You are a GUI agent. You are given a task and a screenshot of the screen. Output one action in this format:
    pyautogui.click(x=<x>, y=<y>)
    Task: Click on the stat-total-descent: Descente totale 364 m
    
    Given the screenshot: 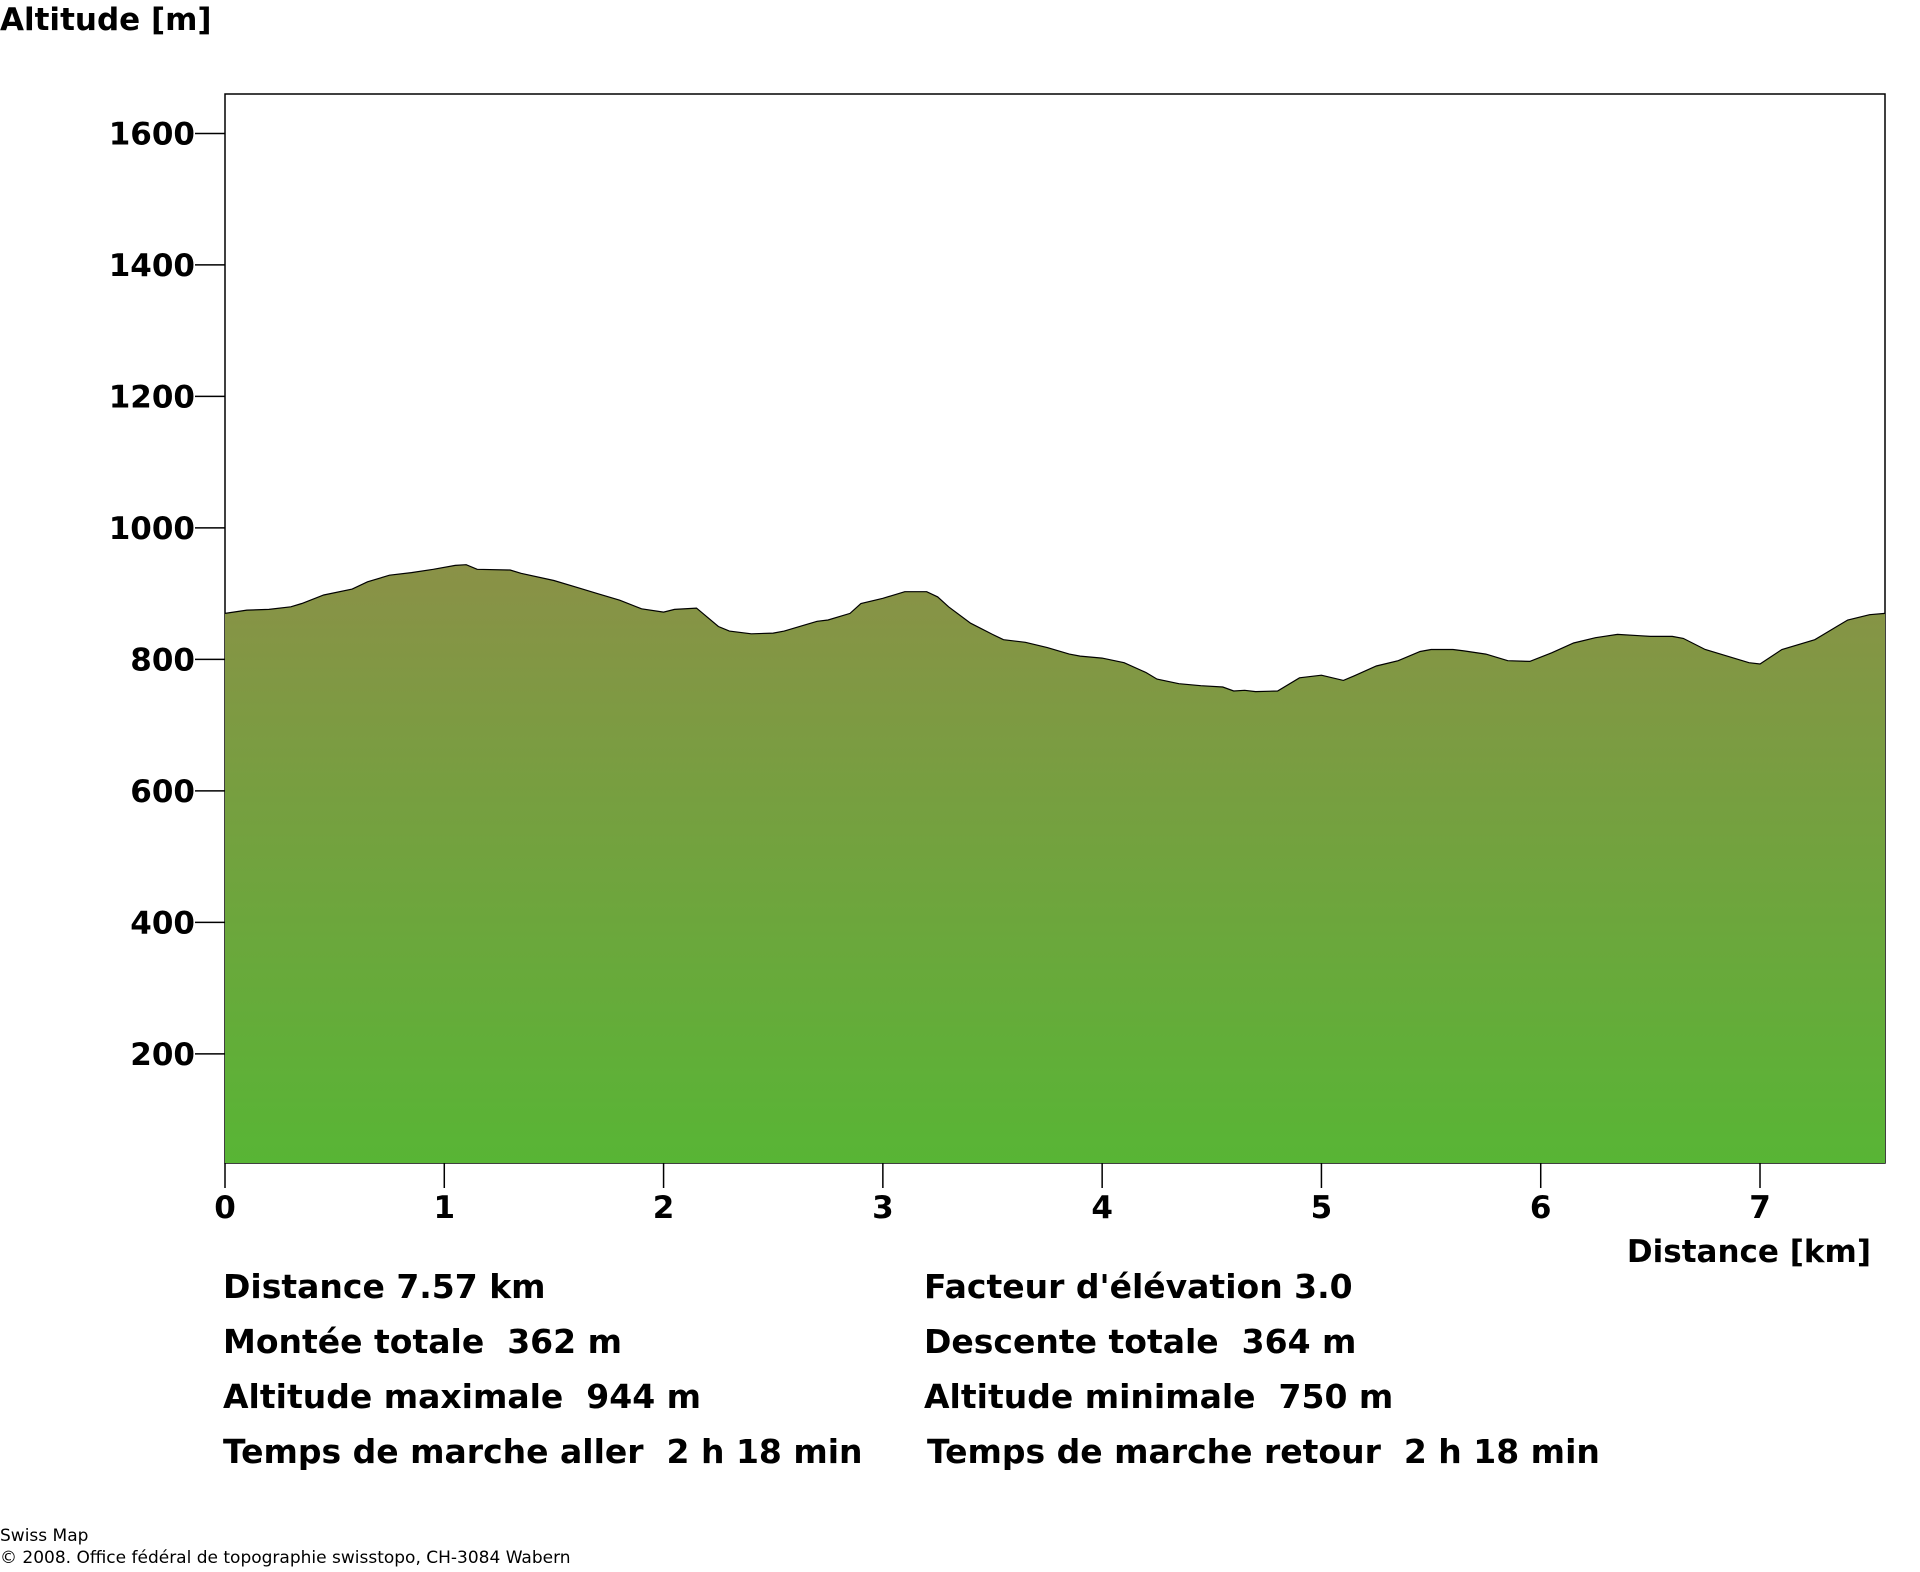 What is the action you would take?
    pyautogui.click(x=1140, y=1341)
    